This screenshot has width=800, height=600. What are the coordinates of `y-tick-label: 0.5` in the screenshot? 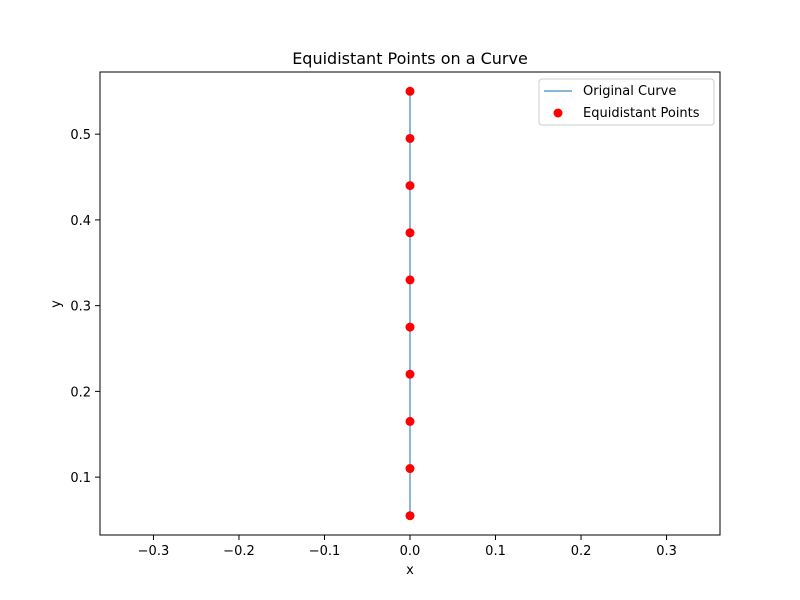 It's located at (80, 135).